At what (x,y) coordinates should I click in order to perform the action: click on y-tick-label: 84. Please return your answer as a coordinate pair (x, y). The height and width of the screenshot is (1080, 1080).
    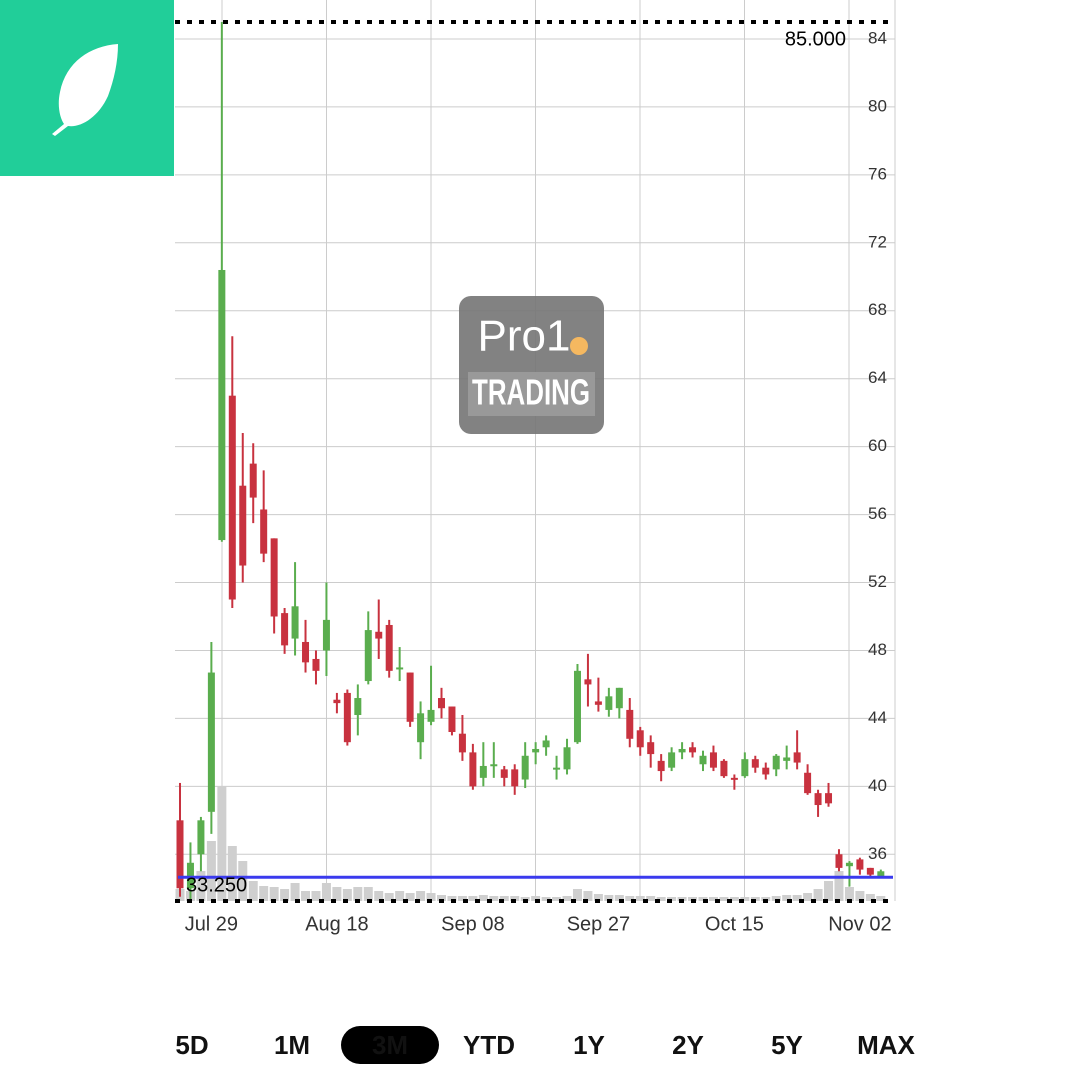
    Looking at the image, I should click on (877, 37).